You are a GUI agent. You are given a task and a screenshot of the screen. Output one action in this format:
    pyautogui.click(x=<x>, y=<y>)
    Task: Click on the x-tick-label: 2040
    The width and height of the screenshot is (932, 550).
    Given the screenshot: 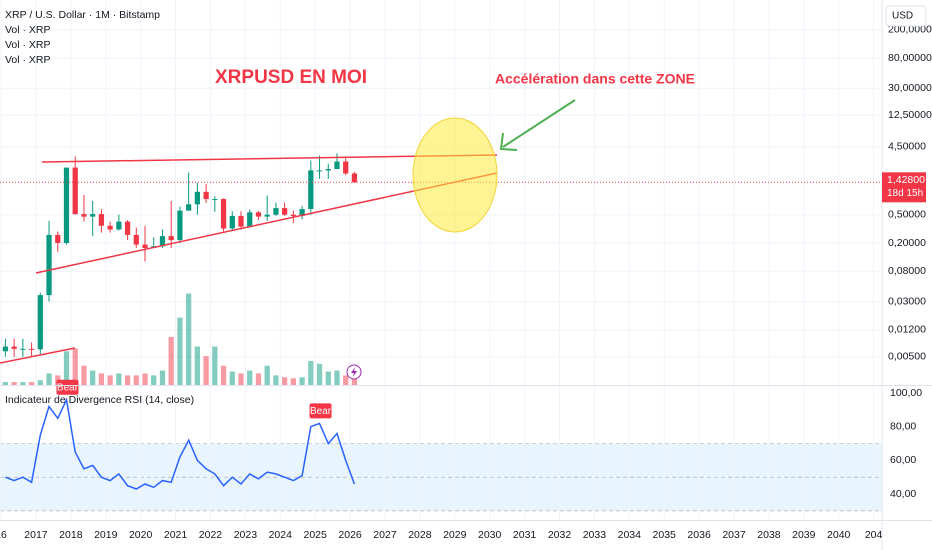 What is the action you would take?
    pyautogui.click(x=839, y=535)
    